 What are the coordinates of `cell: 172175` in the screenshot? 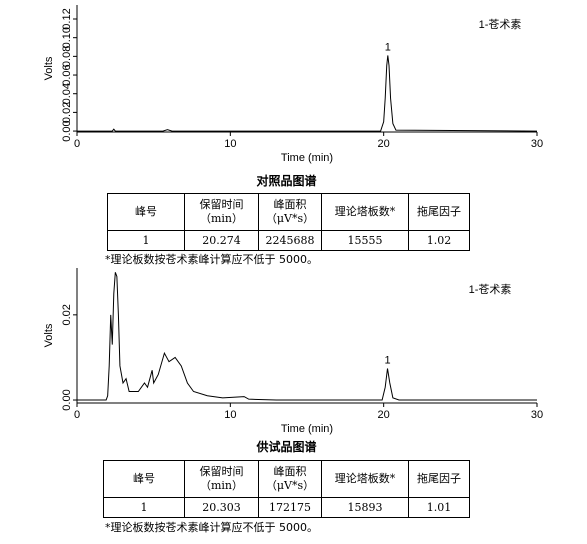 It's located at (290, 507).